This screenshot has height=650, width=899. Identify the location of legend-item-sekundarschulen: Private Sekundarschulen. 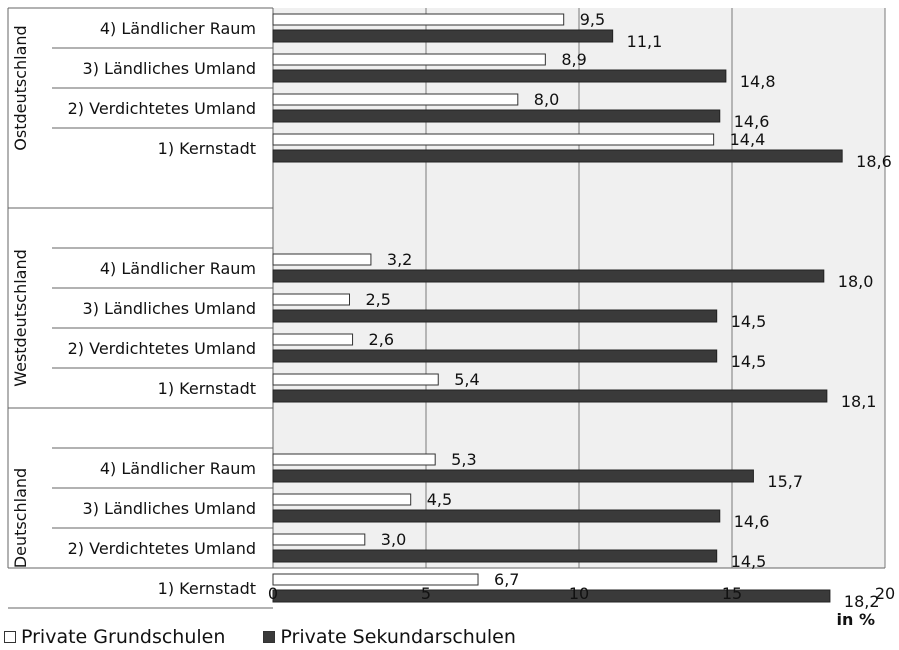
(389, 637).